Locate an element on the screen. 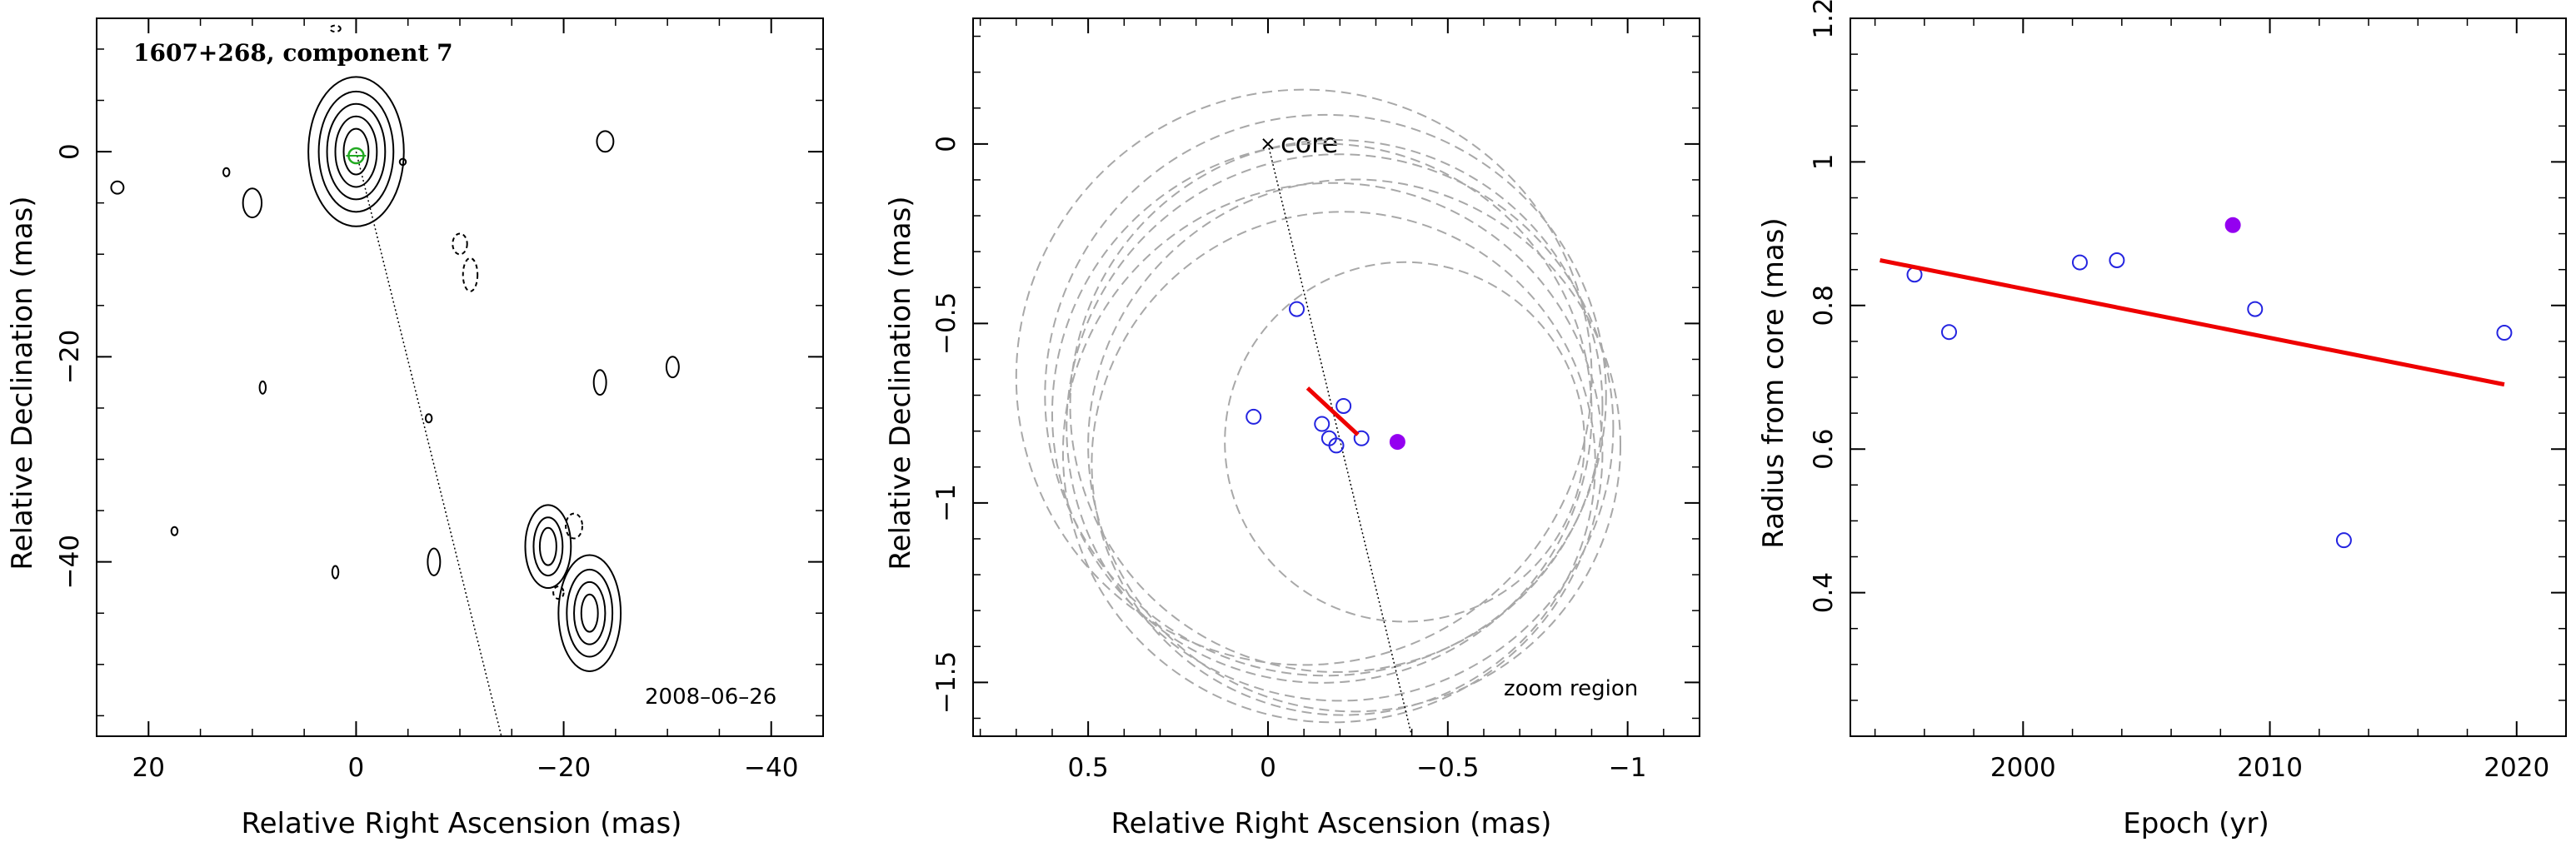 Image resolution: width=2576 pixels, height=847 pixels. zoom-region-label: zoom region is located at coordinates (1571, 688).